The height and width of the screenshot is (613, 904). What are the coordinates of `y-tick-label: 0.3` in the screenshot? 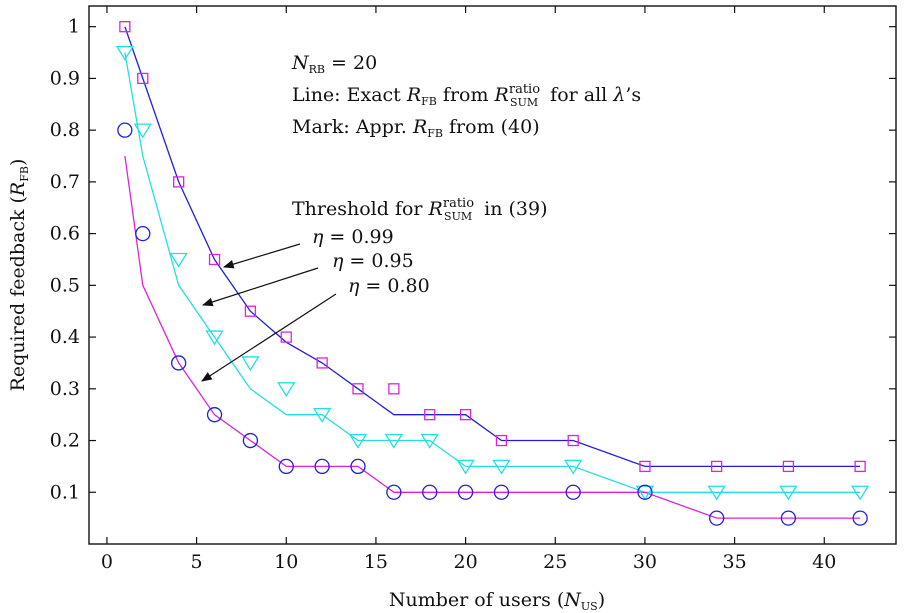 It's located at (65, 389).